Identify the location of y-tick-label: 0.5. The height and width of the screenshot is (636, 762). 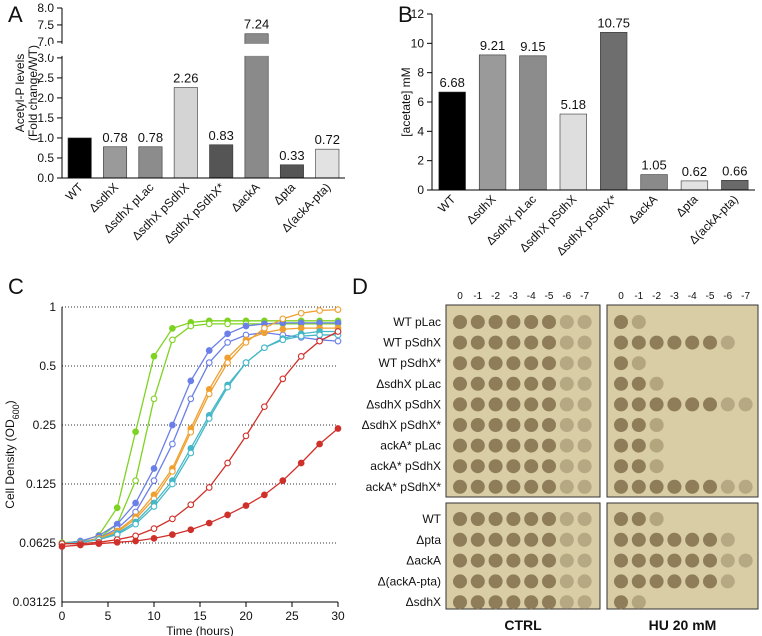
(45, 158).